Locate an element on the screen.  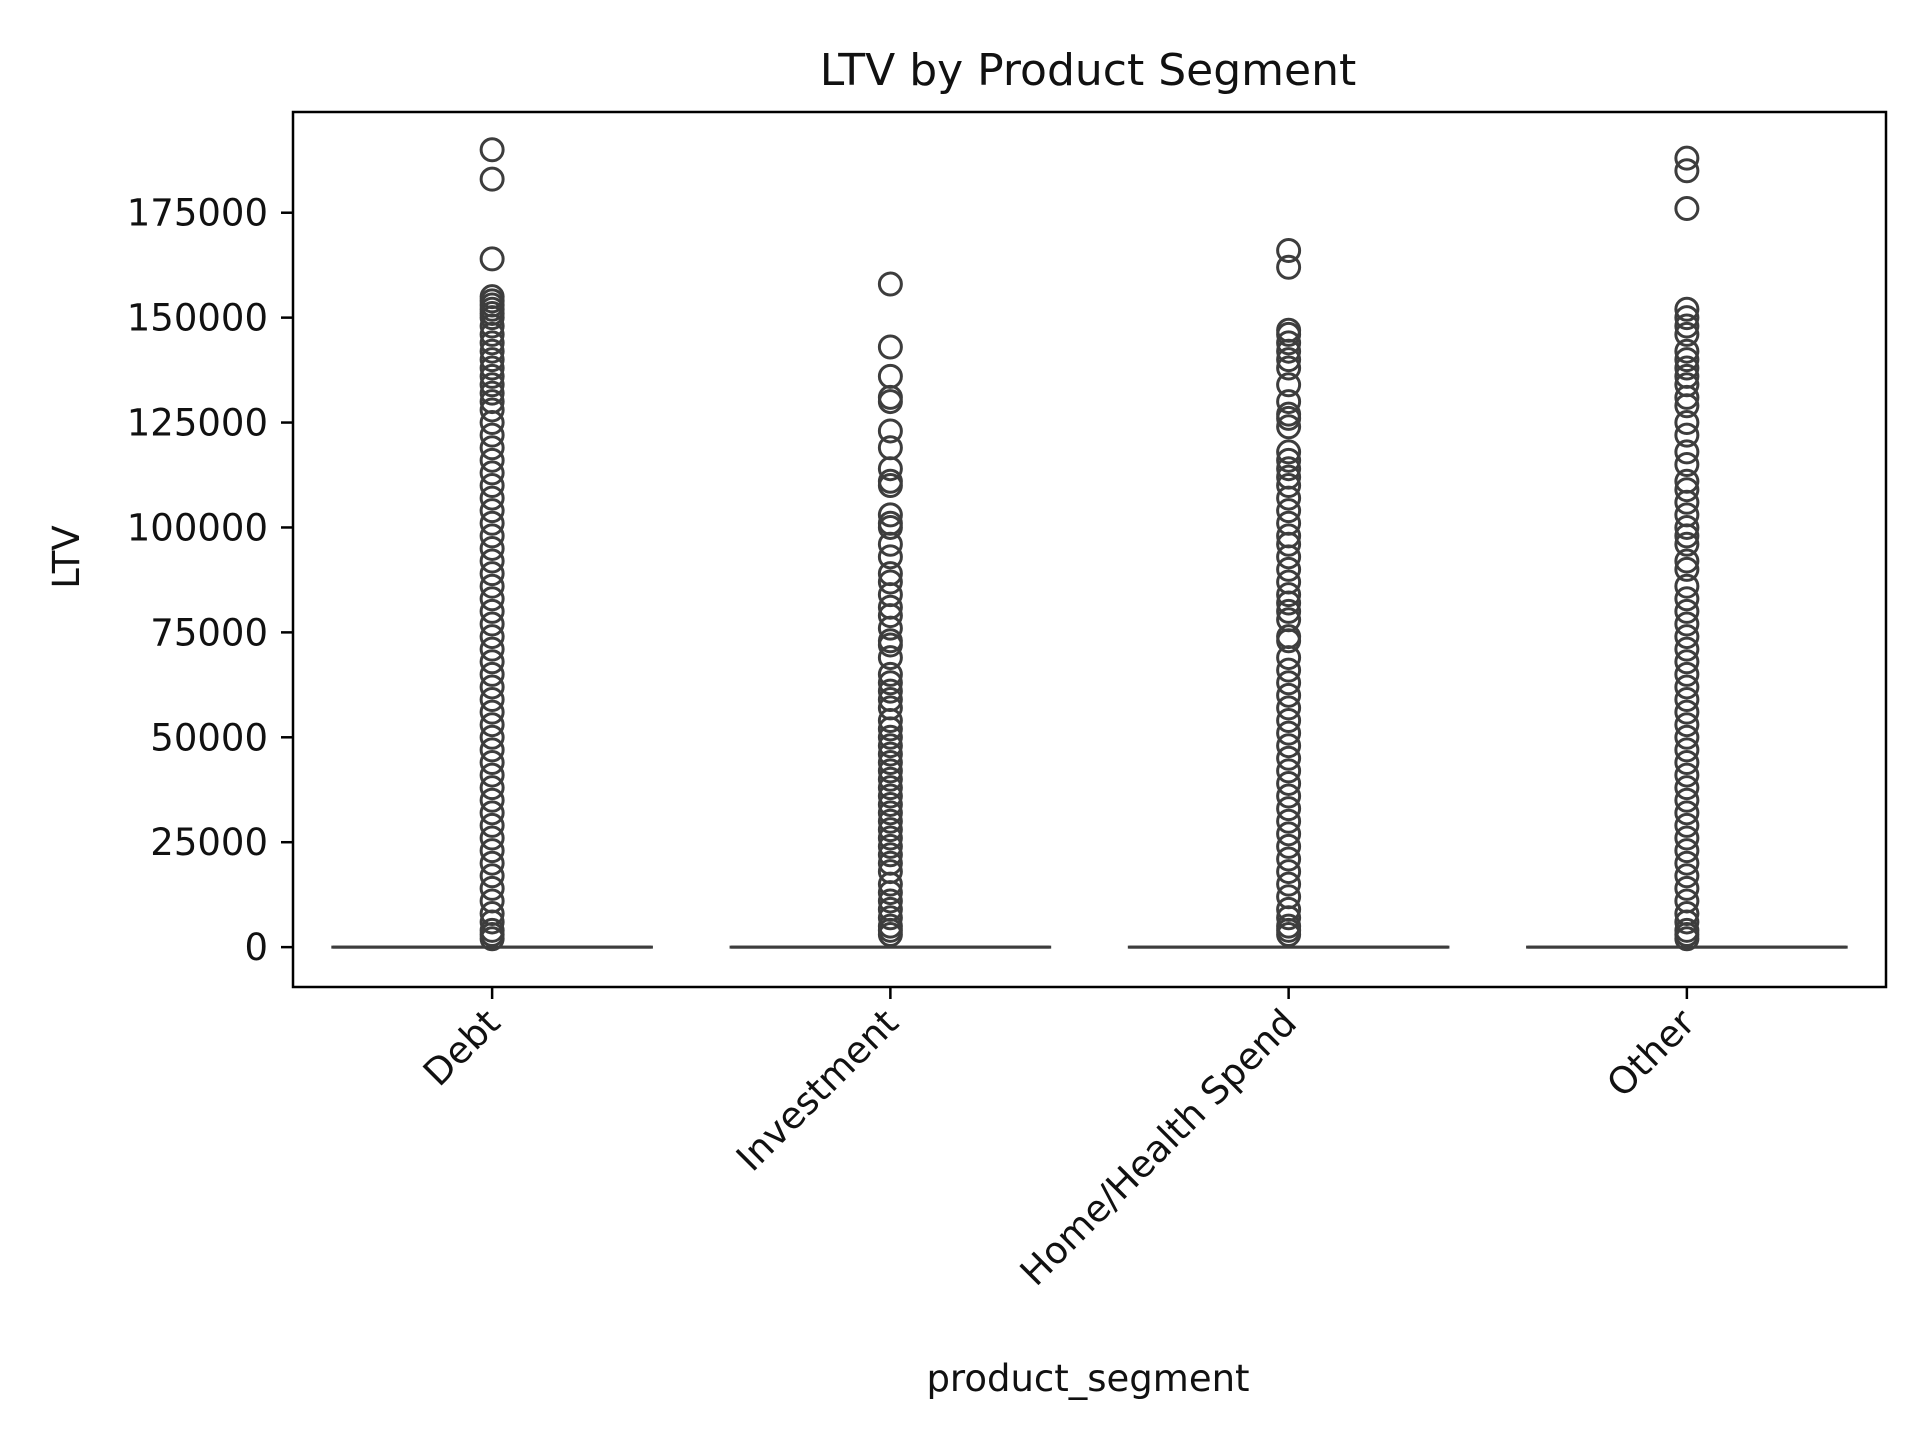
y-tick-label: 150000 is located at coordinates (197, 318).